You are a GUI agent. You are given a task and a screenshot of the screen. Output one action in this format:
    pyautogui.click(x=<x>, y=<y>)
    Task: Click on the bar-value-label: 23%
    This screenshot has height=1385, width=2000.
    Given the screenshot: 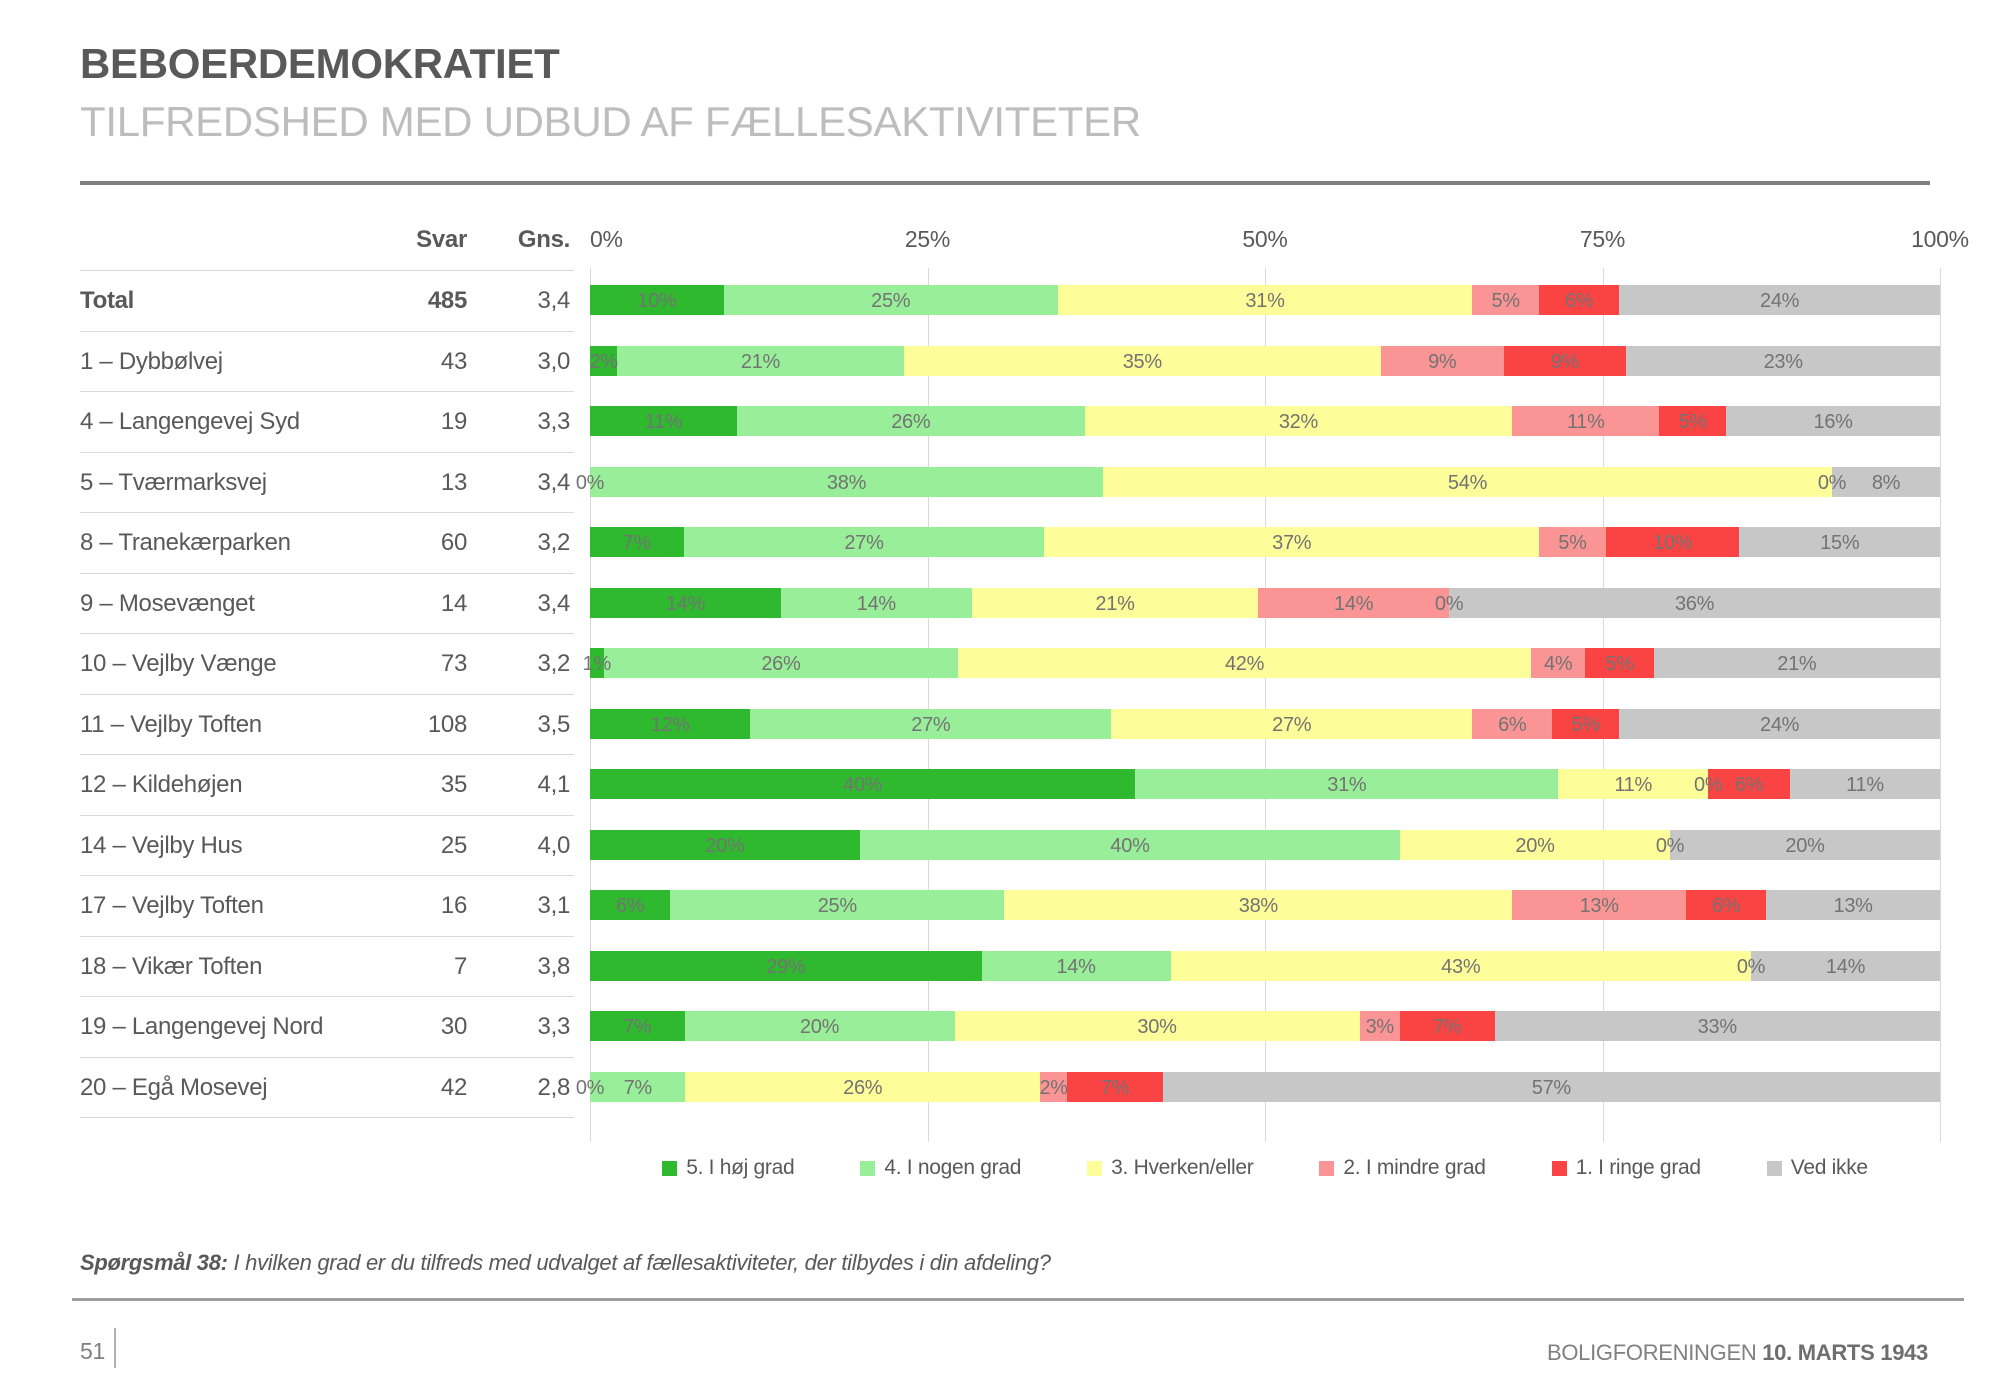 What is the action you would take?
    pyautogui.click(x=1783, y=361)
    